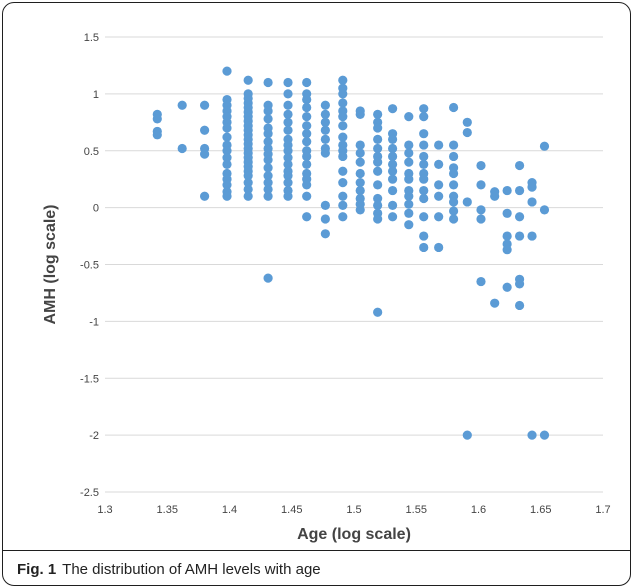 The height and width of the screenshot is (588, 633). I want to click on y-tick-label: 0.5, so click(91, 152).